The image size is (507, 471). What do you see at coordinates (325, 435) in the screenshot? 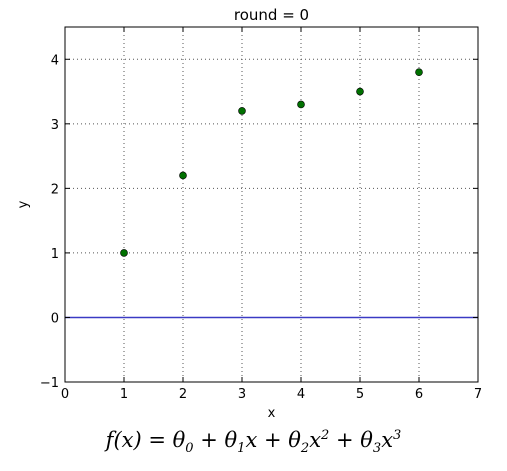
I see `formula-exp-2: 2` at bounding box center [325, 435].